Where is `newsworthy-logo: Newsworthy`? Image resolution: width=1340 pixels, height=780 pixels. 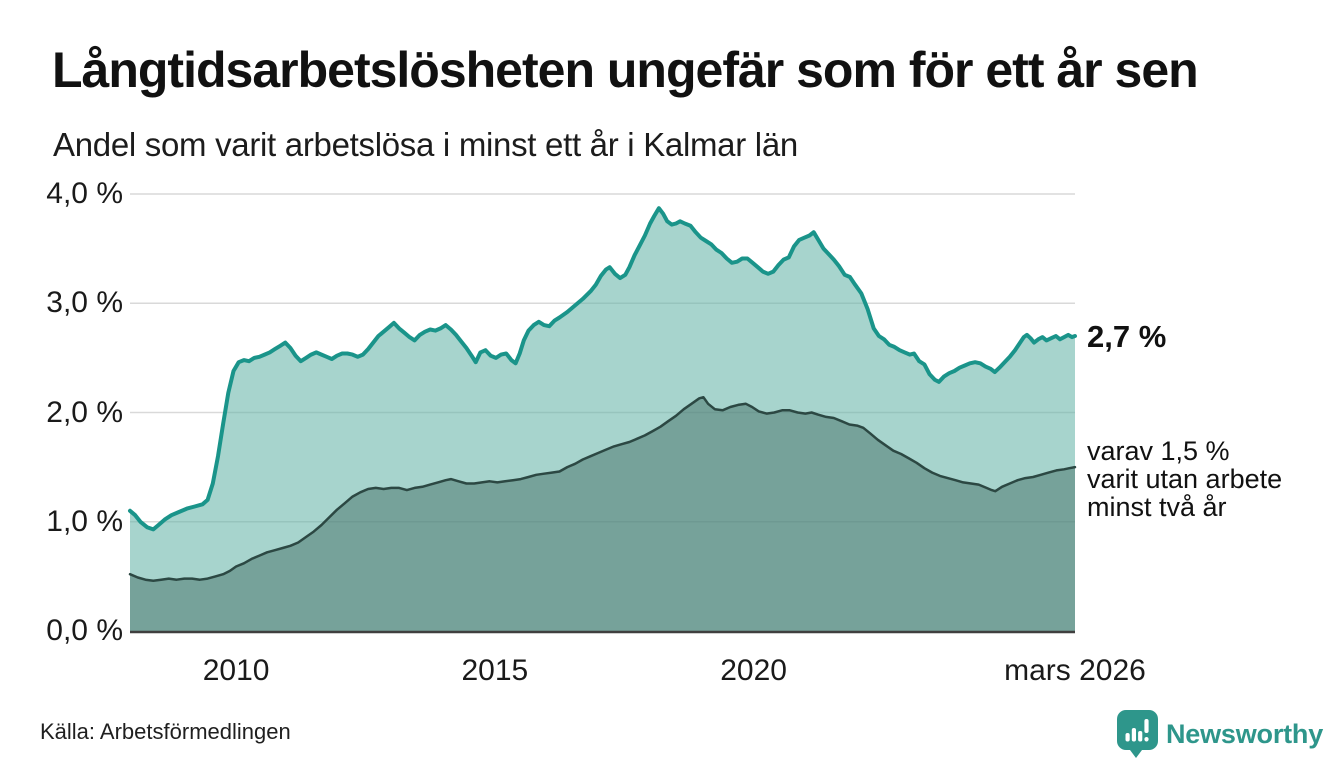
newsworthy-logo: Newsworthy is located at coordinates (1220, 734).